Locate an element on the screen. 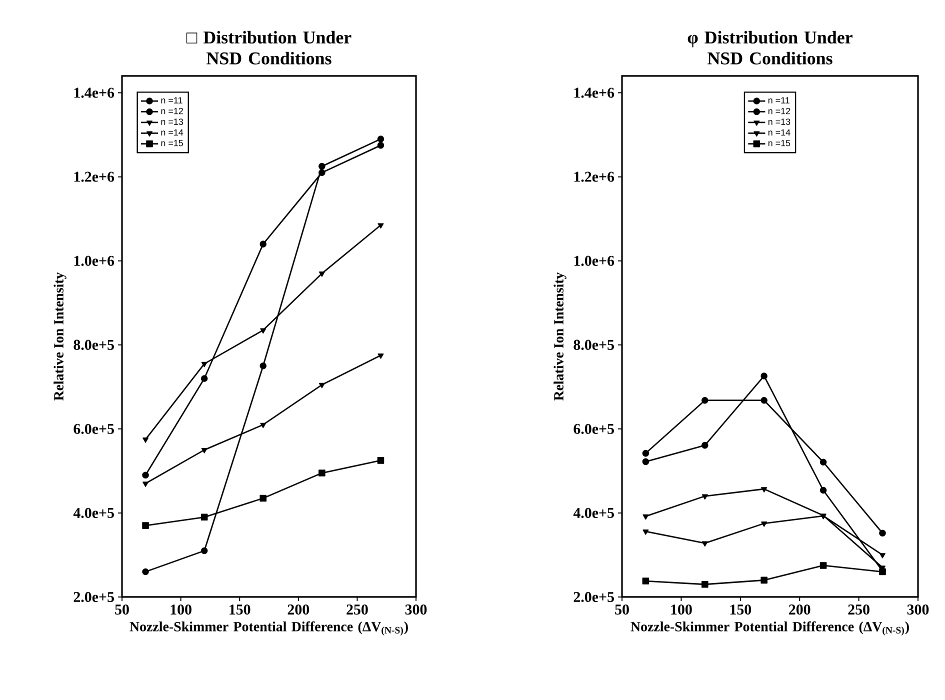  chart-title: □ Distribution Under NSD Conditions is located at coordinates (269, 47).